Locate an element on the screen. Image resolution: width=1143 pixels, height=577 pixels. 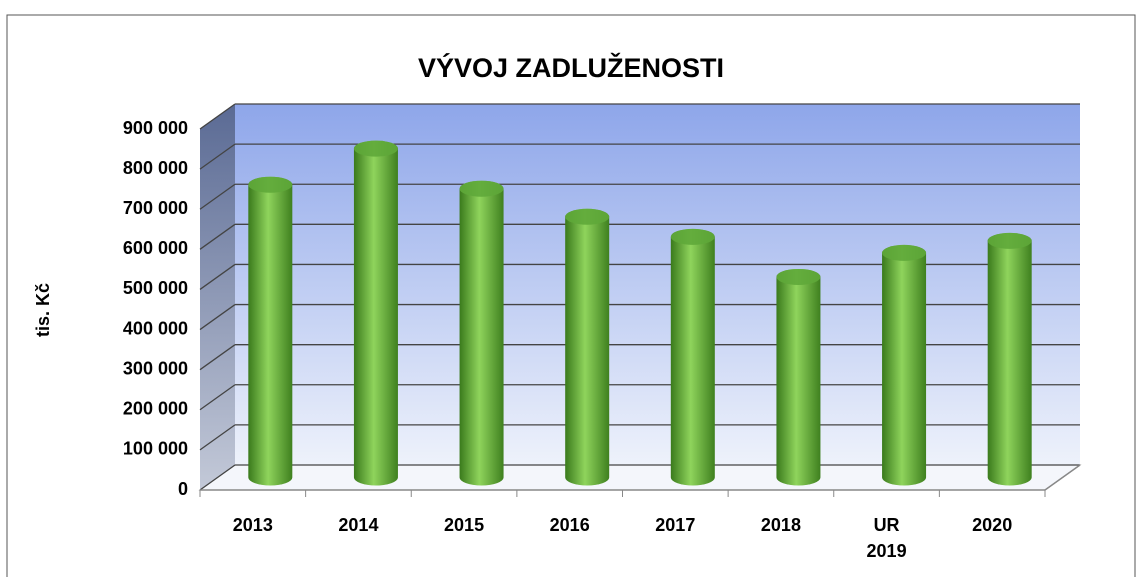
chart-title: VÝVOJ ZADLUŽENOSTI is located at coordinates (571, 67).